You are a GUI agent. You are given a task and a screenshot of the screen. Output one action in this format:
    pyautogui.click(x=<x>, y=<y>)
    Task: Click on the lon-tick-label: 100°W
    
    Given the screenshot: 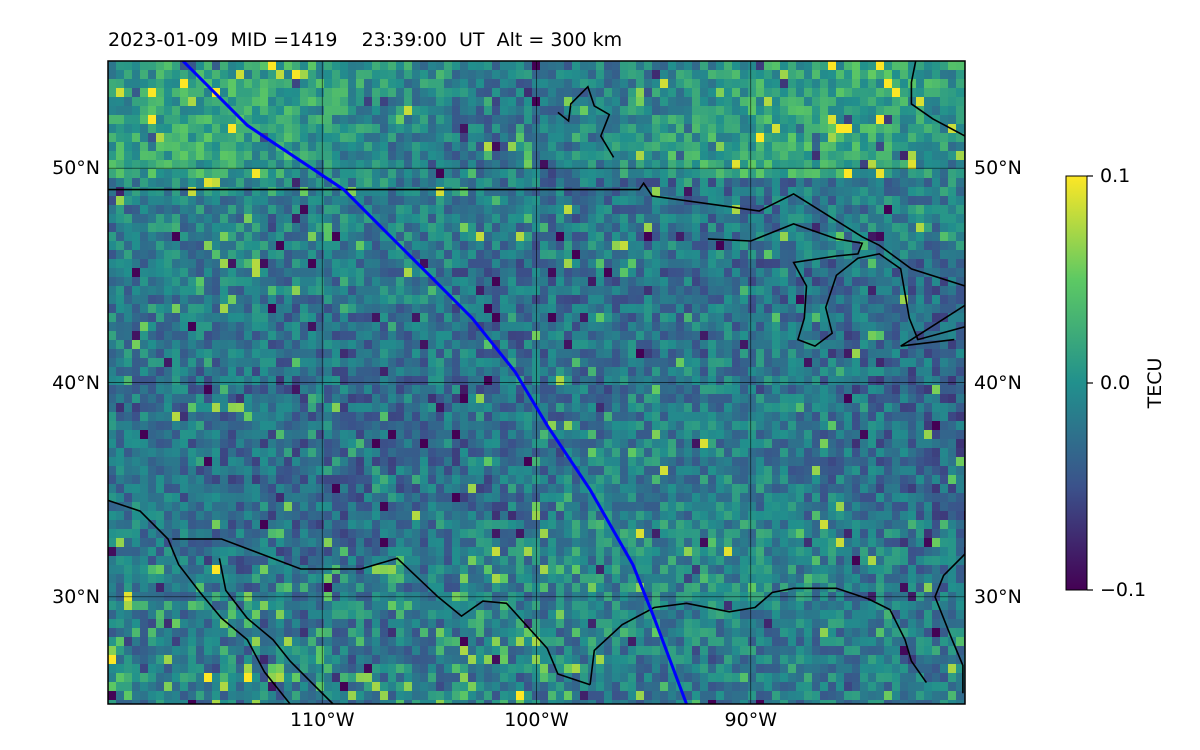 What is the action you would take?
    pyautogui.click(x=536, y=720)
    